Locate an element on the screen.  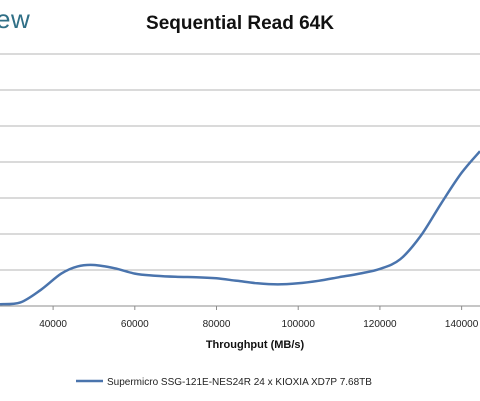
x-tick-label: 120000 is located at coordinates (380, 324).